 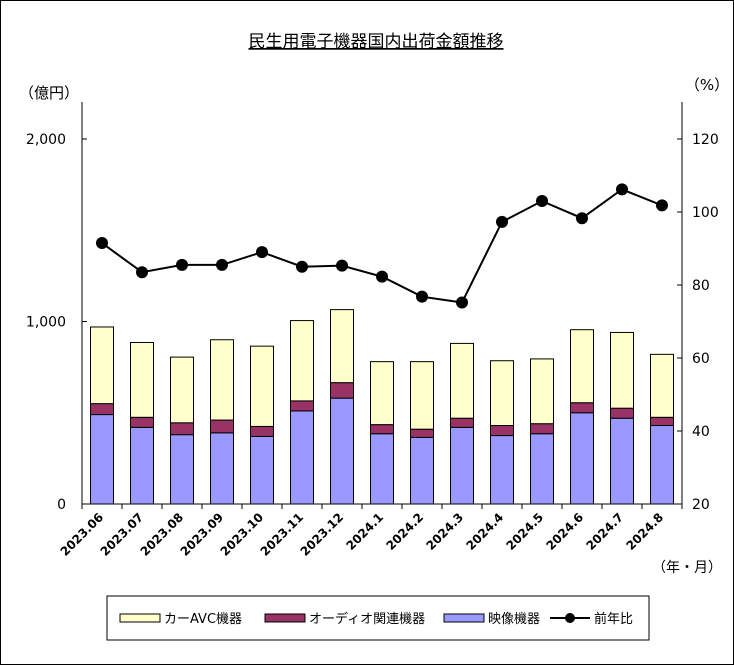 What do you see at coordinates (701, 432) in the screenshot?
I see `right-tick-label: 40` at bounding box center [701, 432].